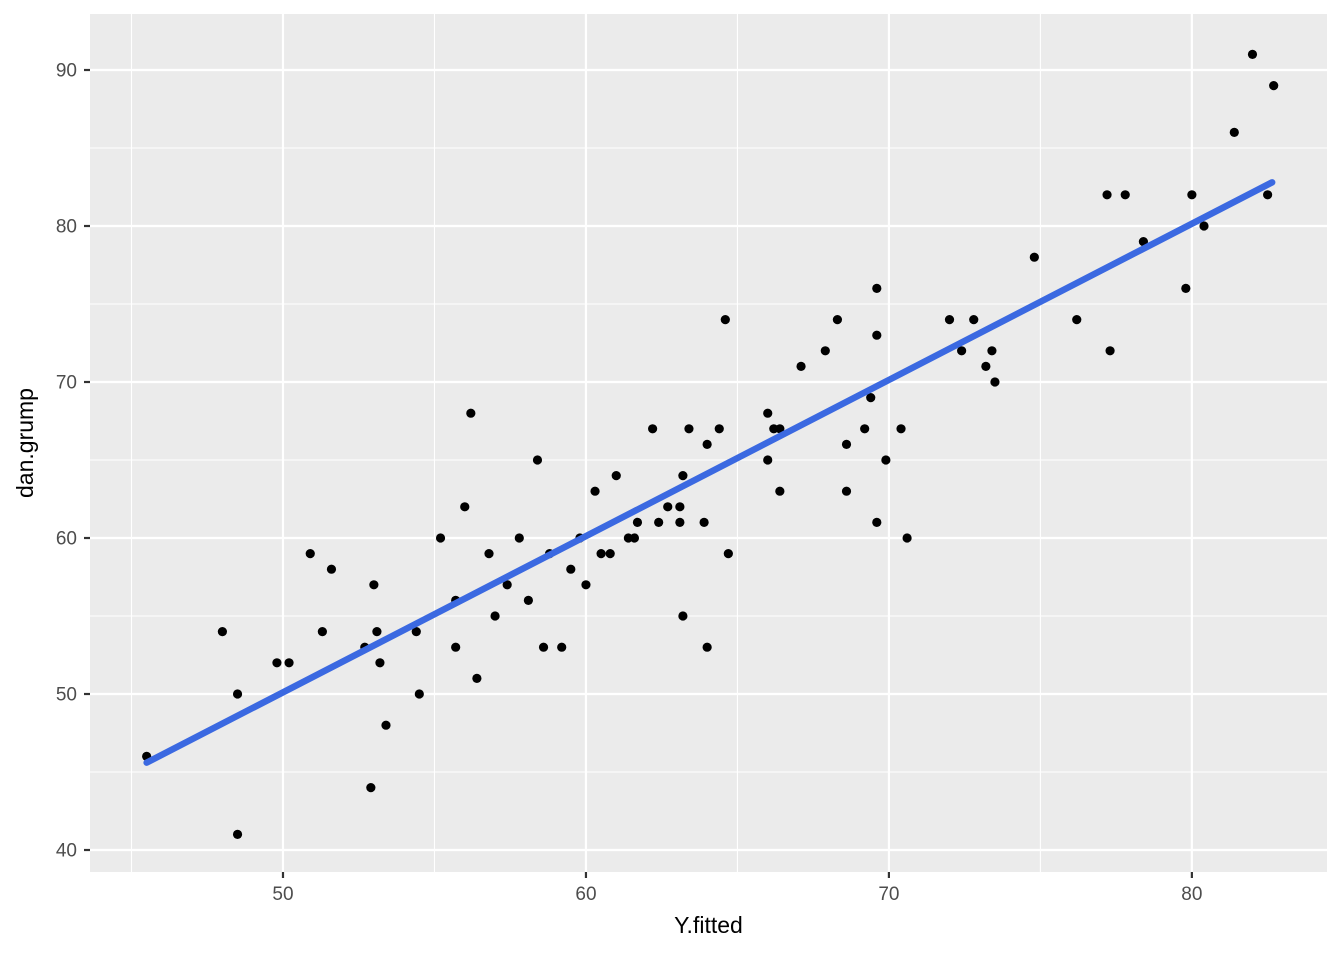  Describe the element at coordinates (66, 71) in the screenshot. I see `y-axis-tick-label: 90` at that location.